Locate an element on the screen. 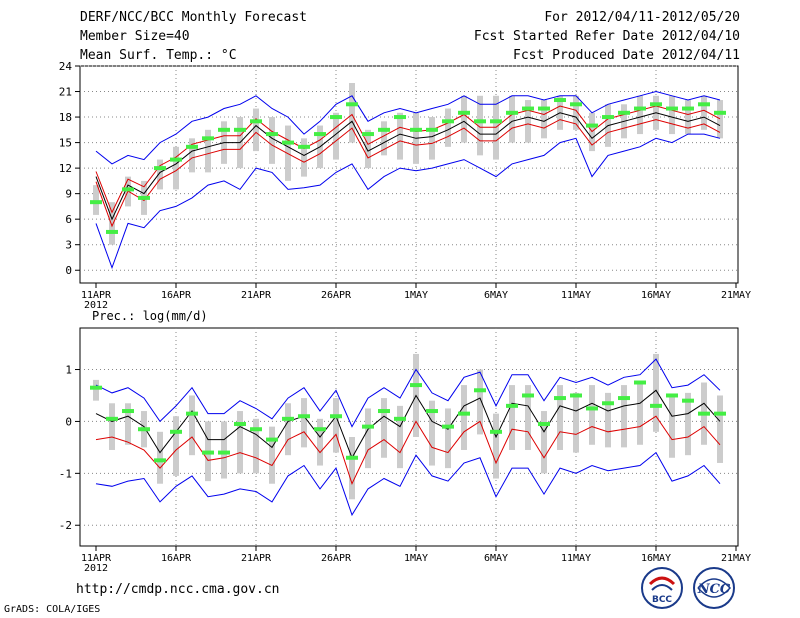 The image size is (800, 618). temp-ytick-label: 9 is located at coordinates (68, 194).